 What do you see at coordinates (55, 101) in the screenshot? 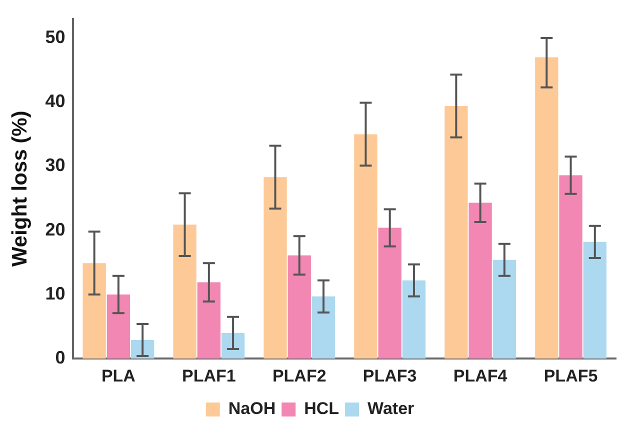
I see `y-tick-label: 40` at bounding box center [55, 101].